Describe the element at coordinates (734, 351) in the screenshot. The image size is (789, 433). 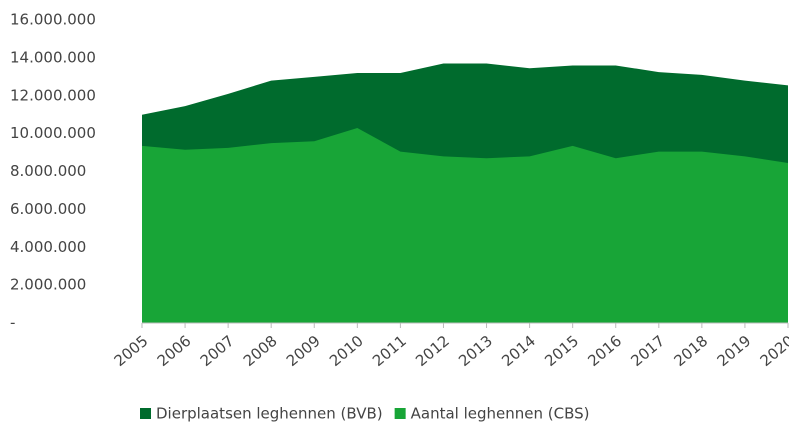
I see `x-tick-label: 2019` at that location.